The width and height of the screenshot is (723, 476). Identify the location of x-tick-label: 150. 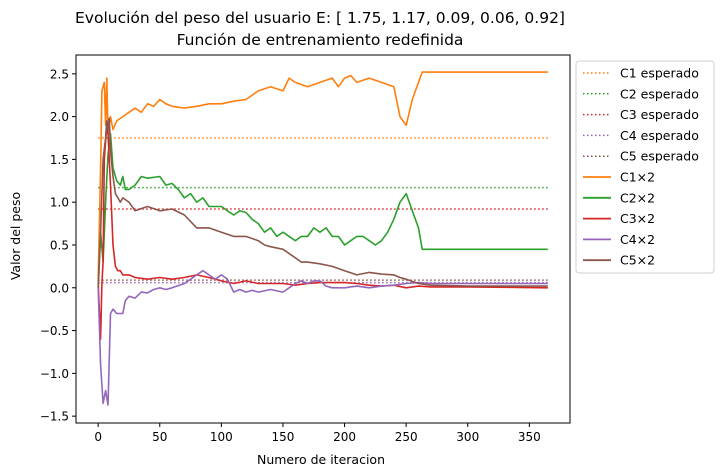
(283, 437).